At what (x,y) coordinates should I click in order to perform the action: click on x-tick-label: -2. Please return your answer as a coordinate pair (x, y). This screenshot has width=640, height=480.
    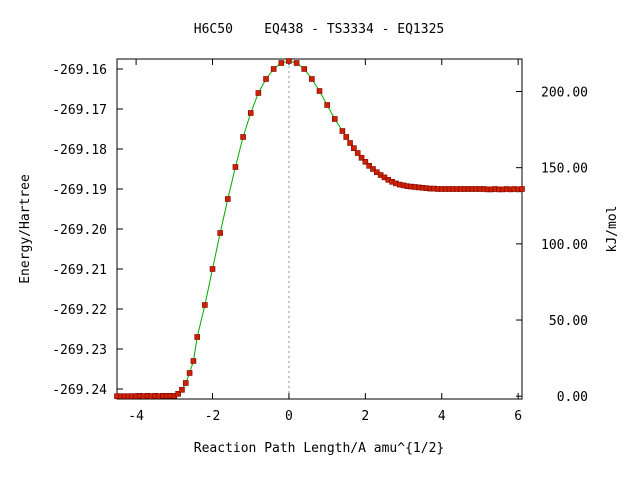
    Looking at the image, I should click on (213, 416).